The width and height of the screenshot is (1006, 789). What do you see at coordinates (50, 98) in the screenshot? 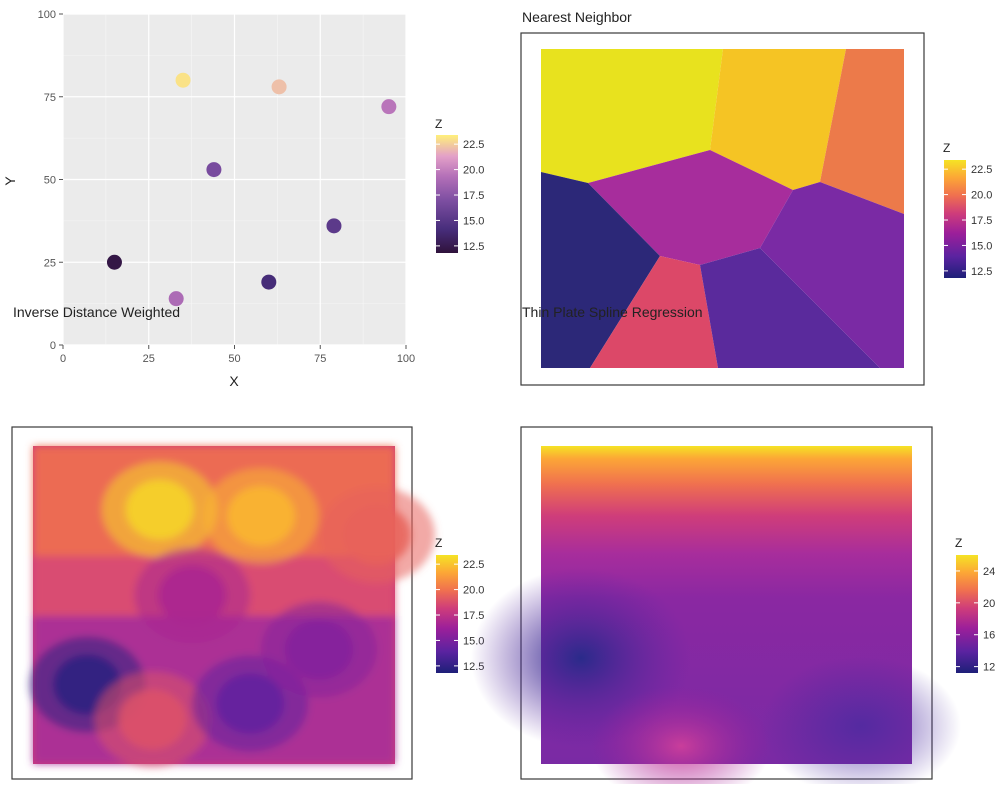
I see `y-tick-label: 75` at bounding box center [50, 98].